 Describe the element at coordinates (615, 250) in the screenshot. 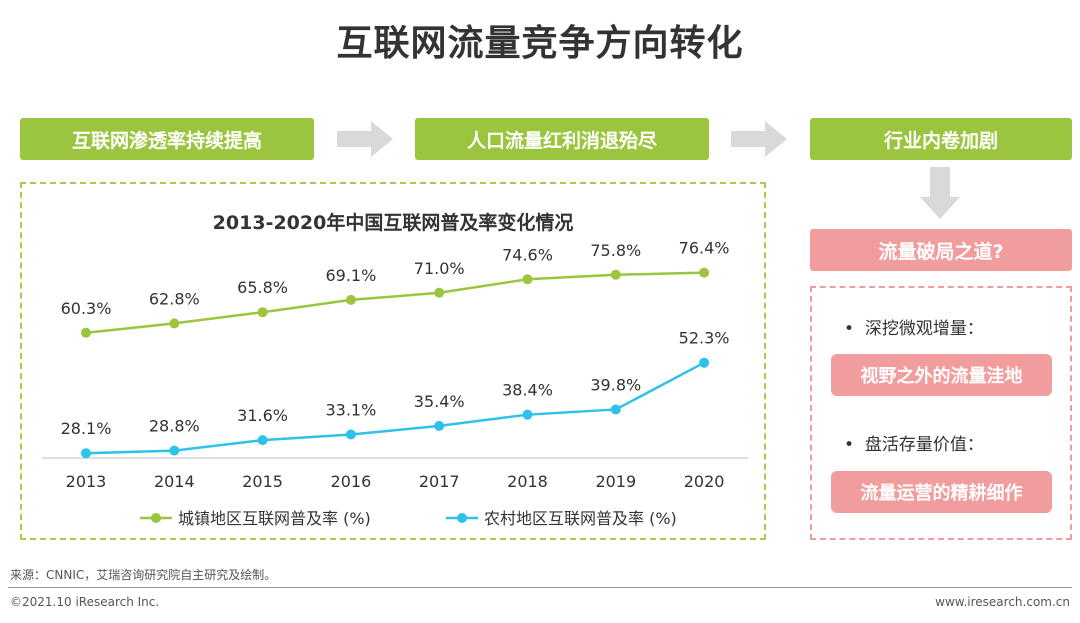

I see `data-label-0: 75.8%` at that location.